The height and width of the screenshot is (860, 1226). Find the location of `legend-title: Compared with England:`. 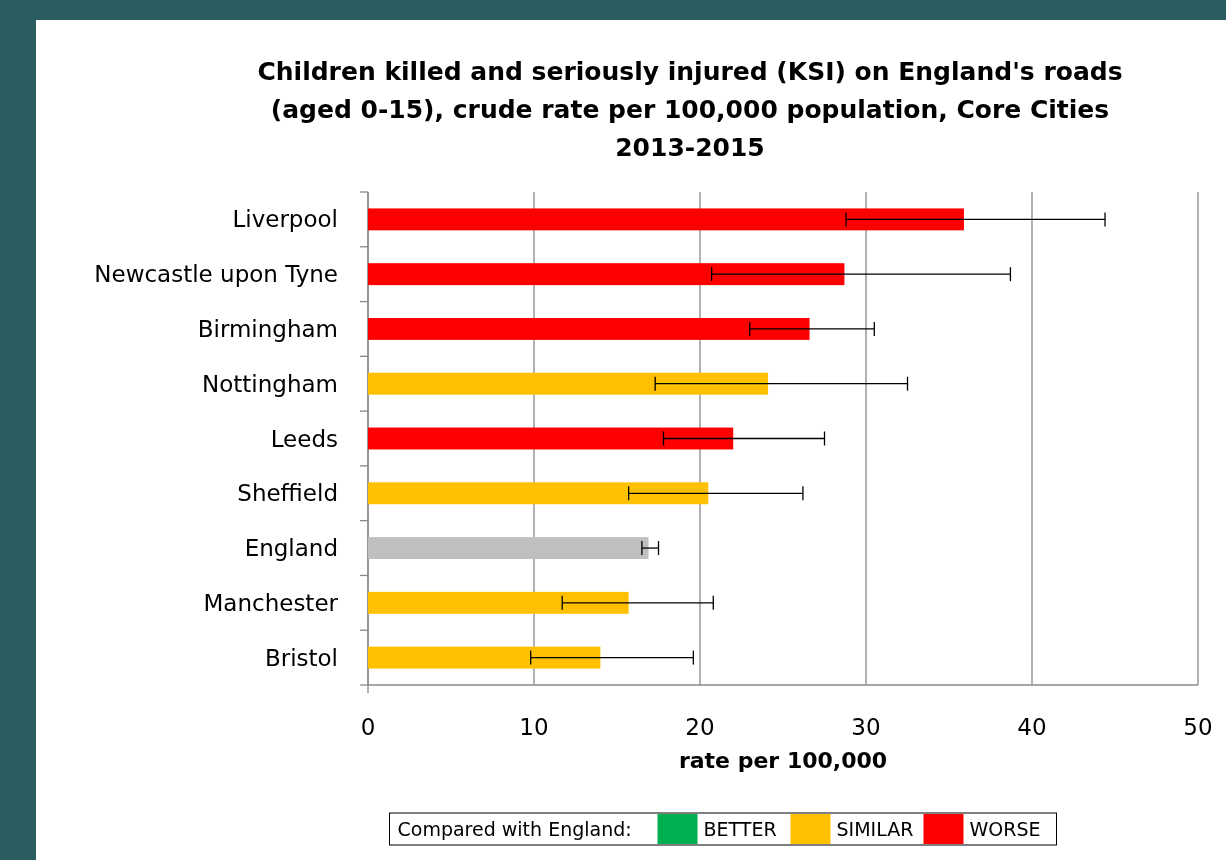

legend-title: Compared with England: is located at coordinates (514, 829).